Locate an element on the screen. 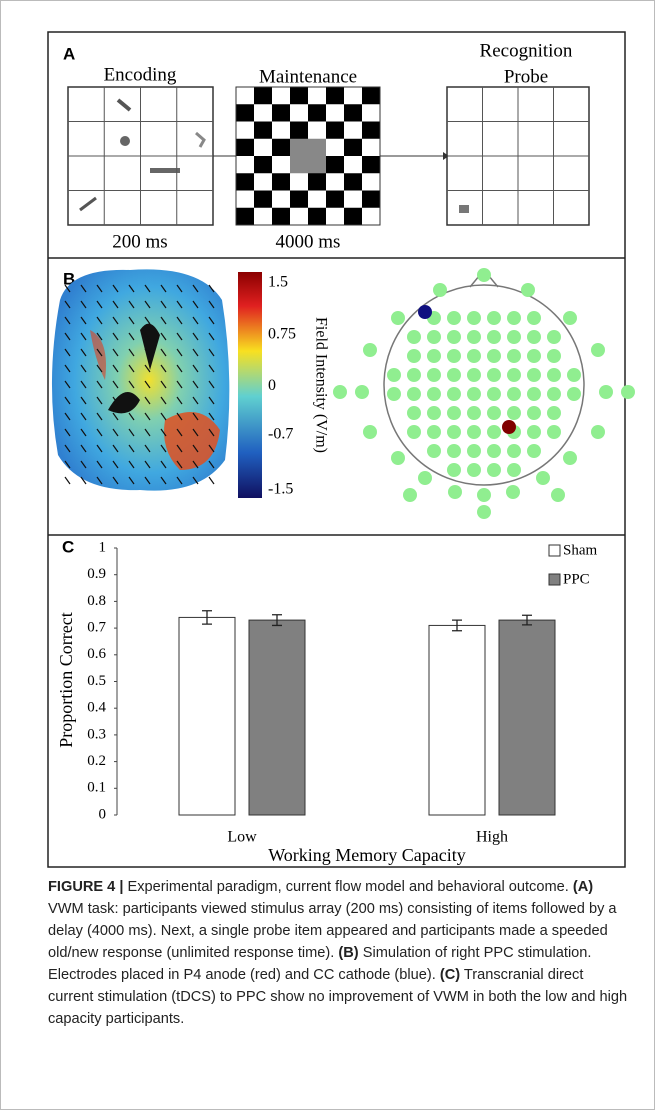 The width and height of the screenshot is (655, 1120). y-tick-label: 0.9 is located at coordinates (96, 574).